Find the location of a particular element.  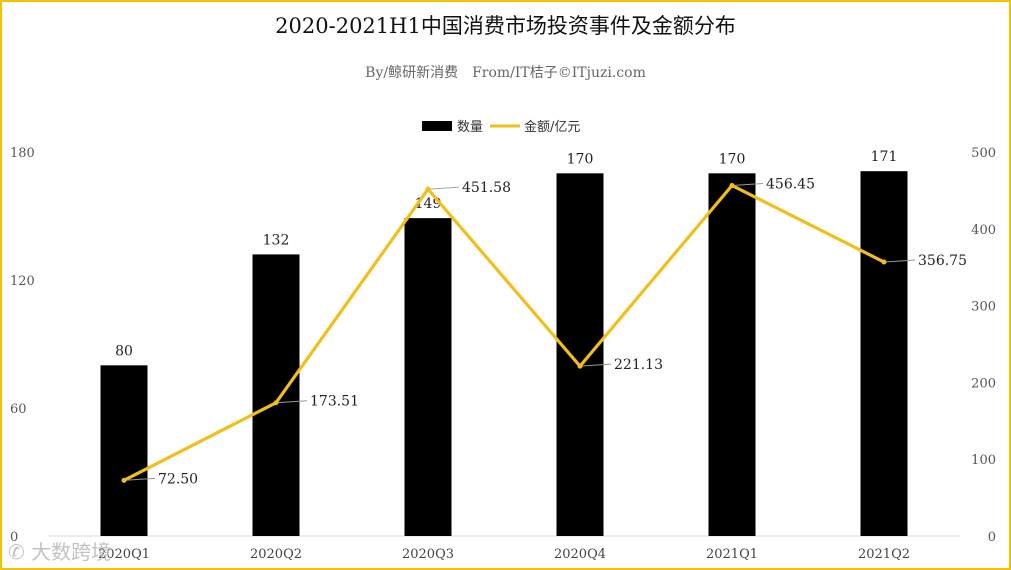

right-axis-tick-2: 200 is located at coordinates (983, 383).